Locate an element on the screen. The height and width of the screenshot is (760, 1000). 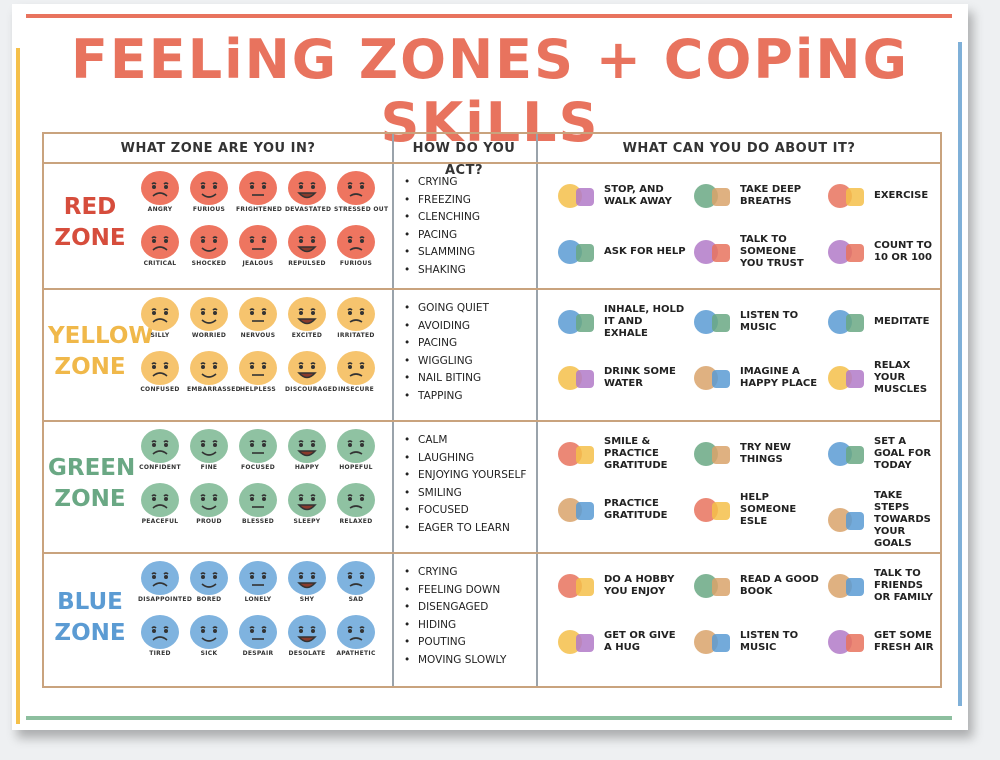
action-item: NAIL BITING is located at coordinates (472, 379).